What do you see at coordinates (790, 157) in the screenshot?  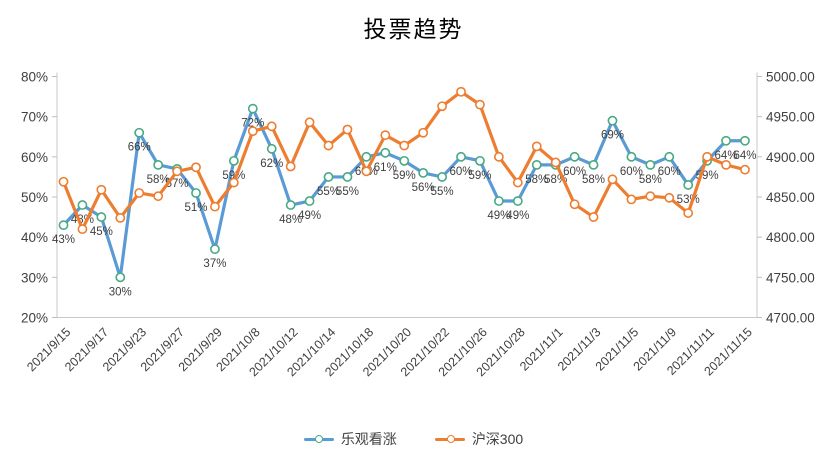 I see `right-axis-tick-label: 4900.00` at bounding box center [790, 157].